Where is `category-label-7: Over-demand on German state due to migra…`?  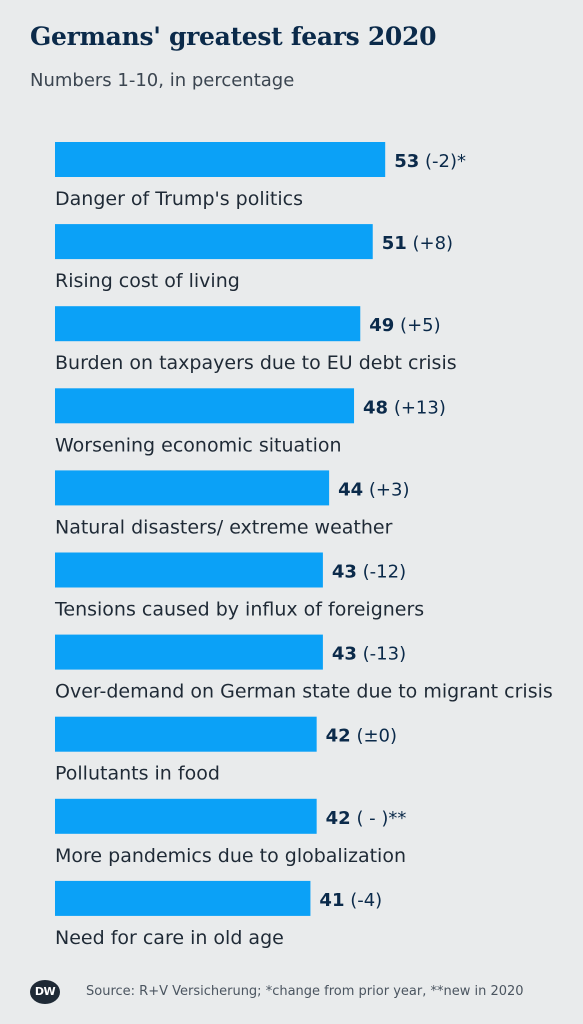
category-label-7: Over-demand on German state due to migra… is located at coordinates (304, 692).